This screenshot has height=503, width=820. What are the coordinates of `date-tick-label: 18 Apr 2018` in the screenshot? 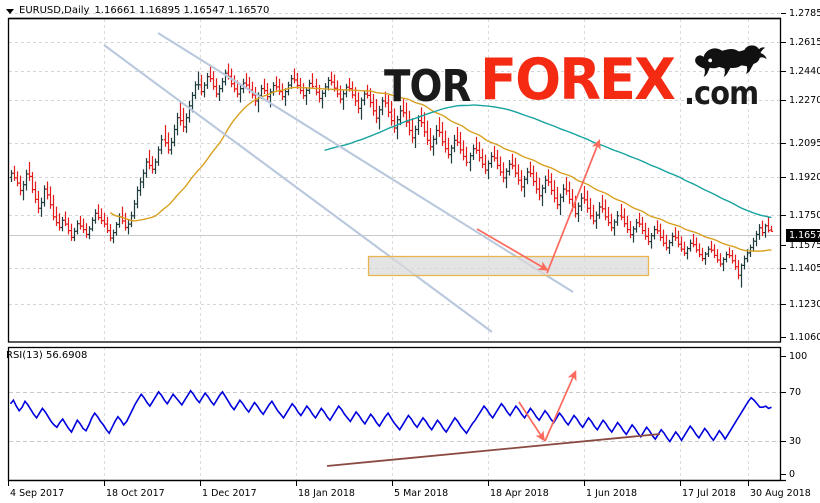 It's located at (519, 493).